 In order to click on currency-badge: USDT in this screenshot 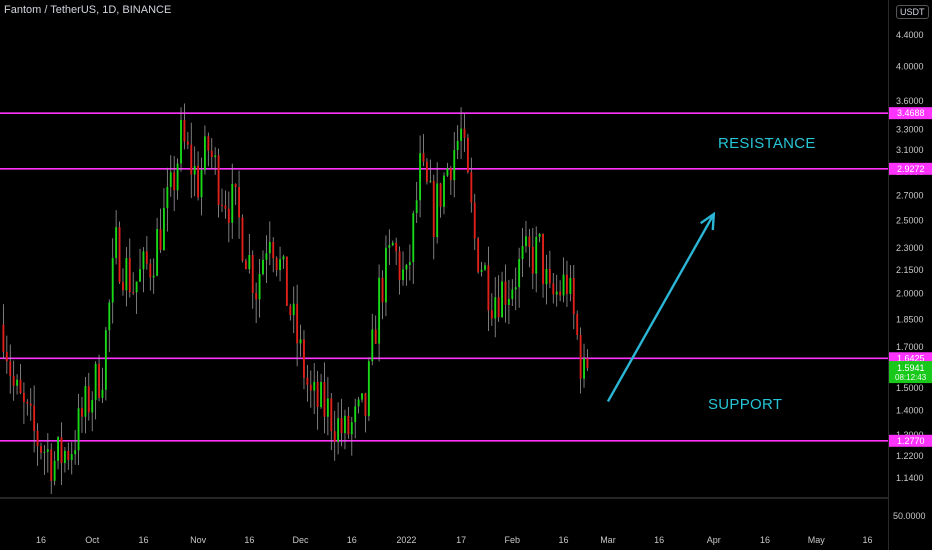, I will do `click(912, 12)`.